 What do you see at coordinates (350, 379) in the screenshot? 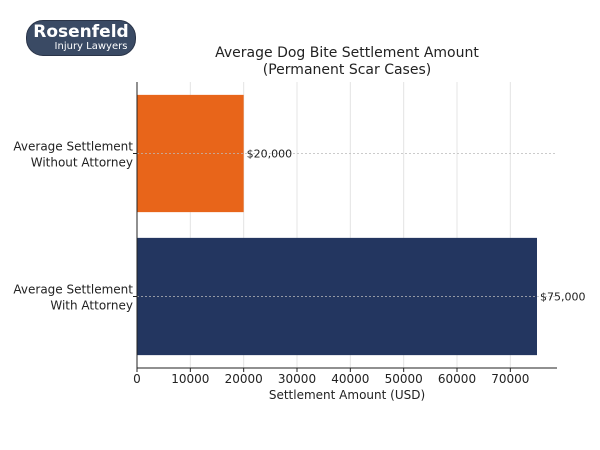
I see `x-tick-label: 40000` at bounding box center [350, 379].